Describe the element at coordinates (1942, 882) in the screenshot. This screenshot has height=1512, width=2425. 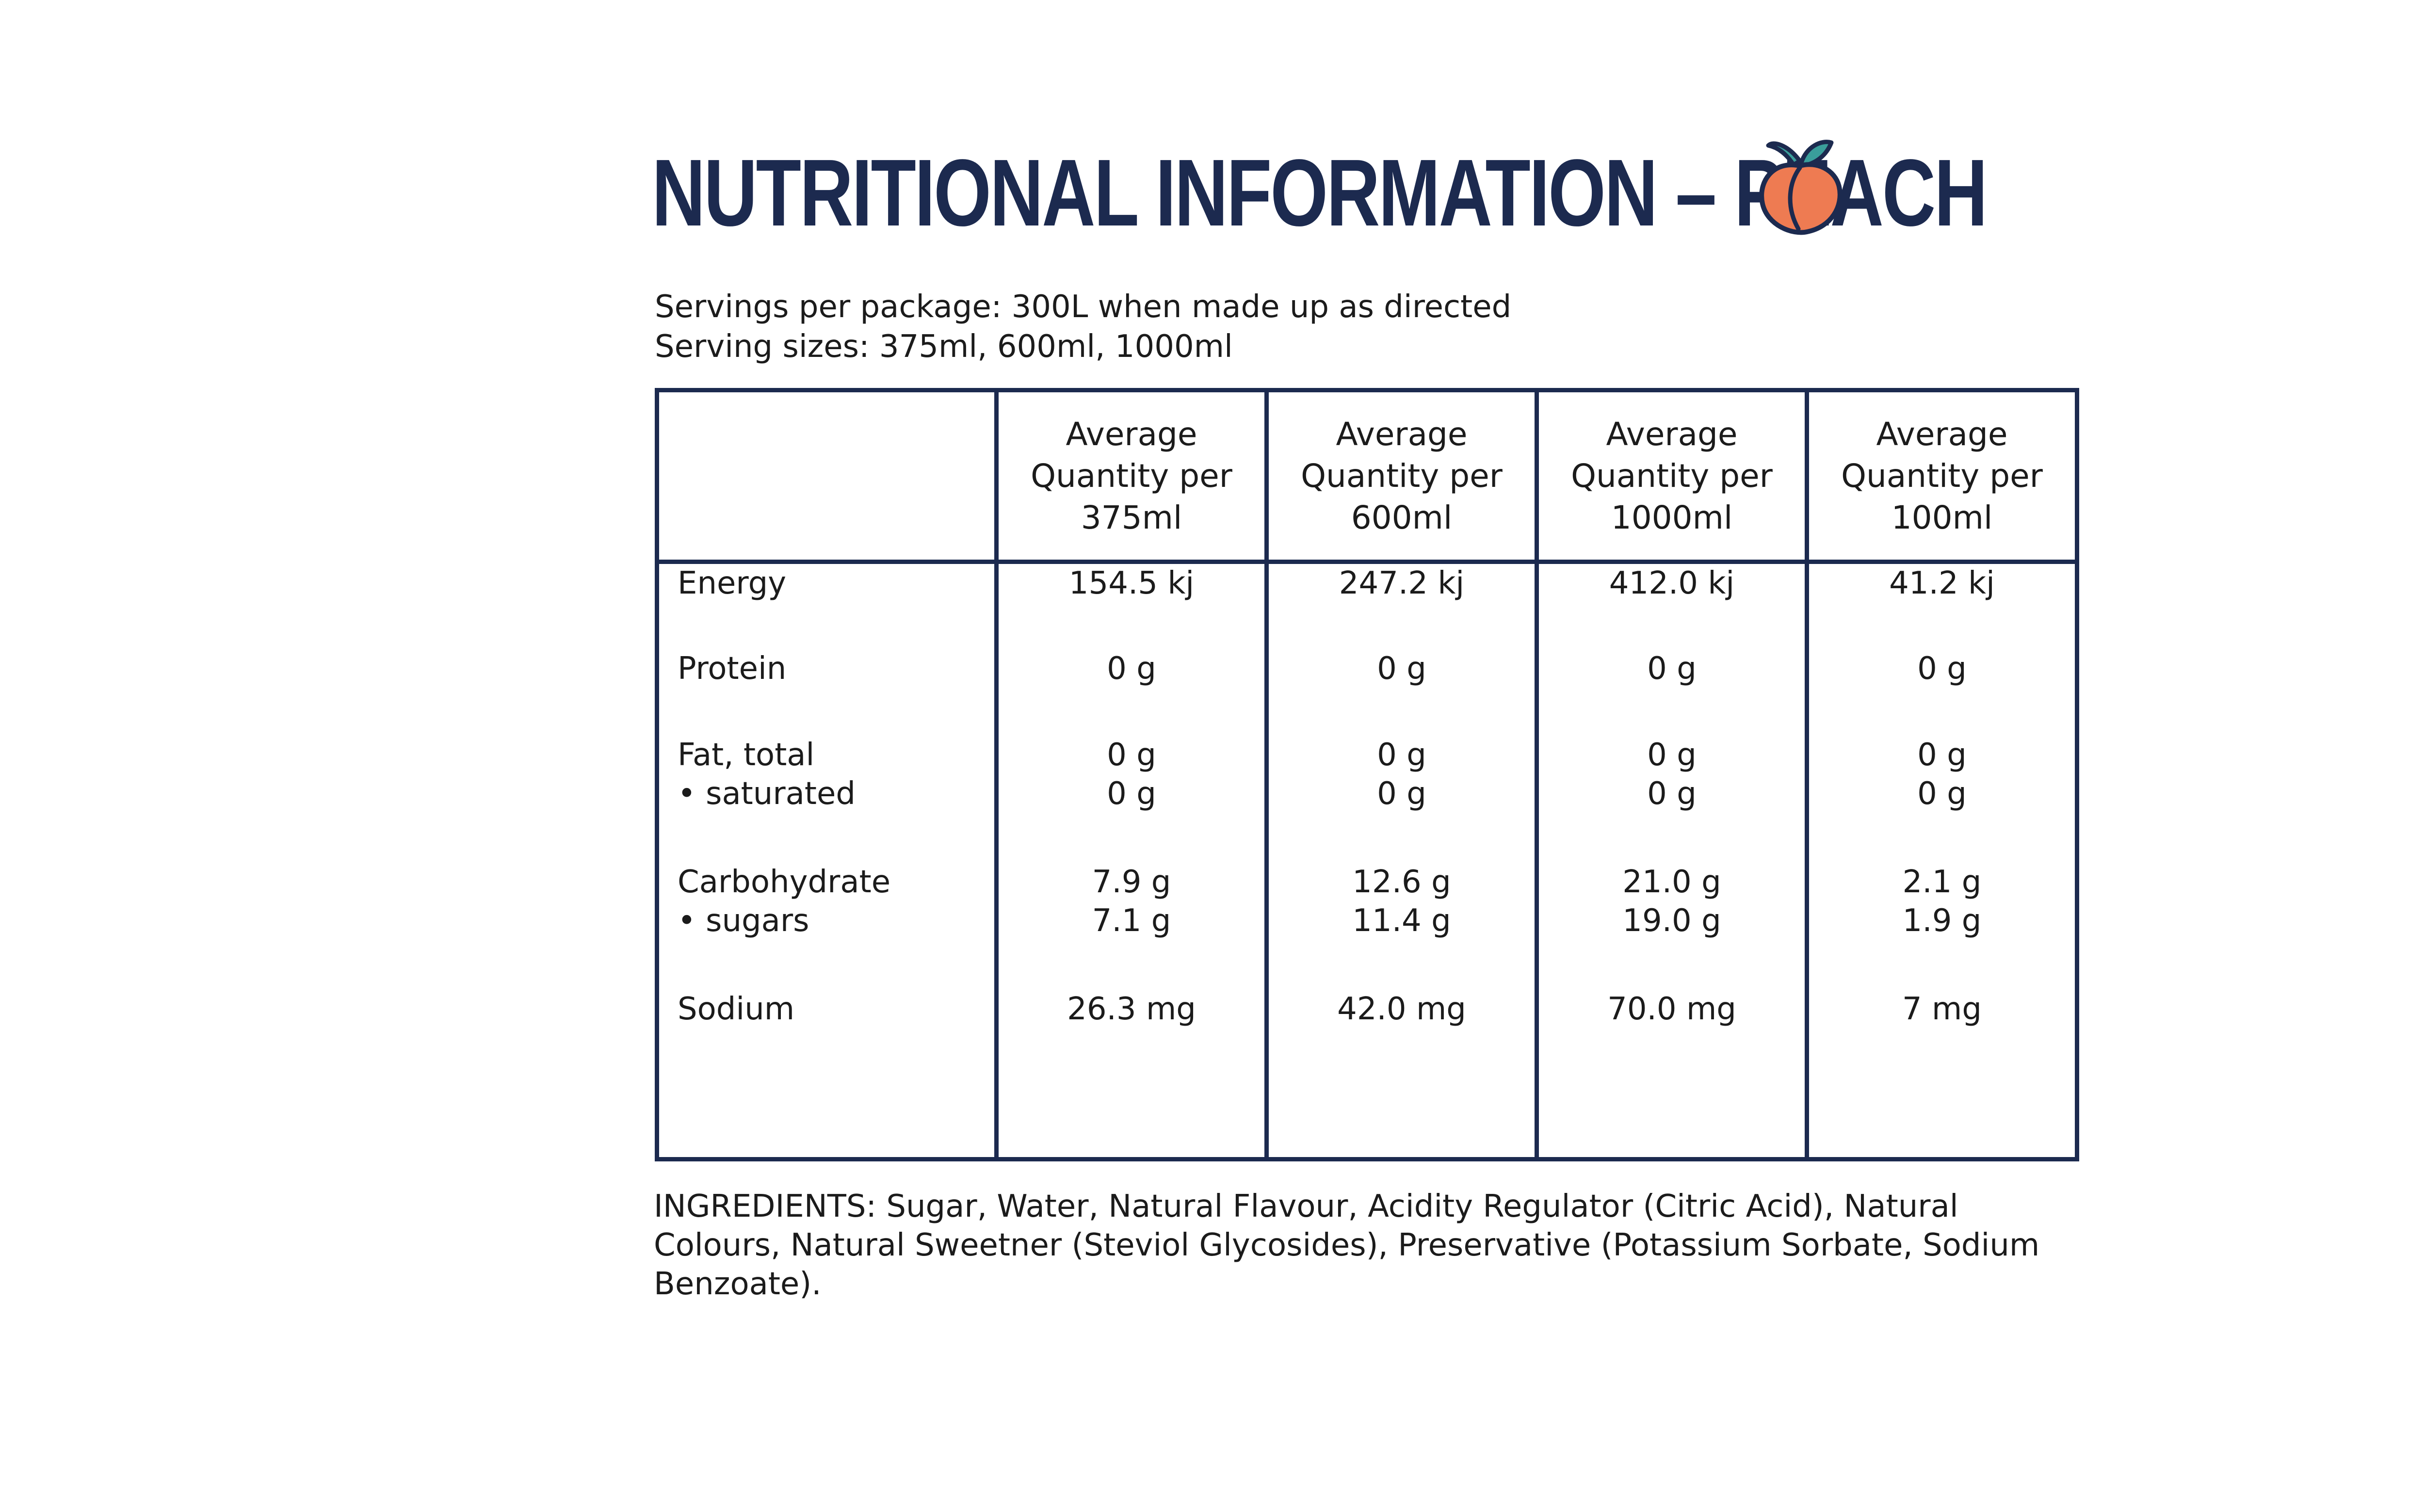
I see `value-line: 2.1 g` at that location.